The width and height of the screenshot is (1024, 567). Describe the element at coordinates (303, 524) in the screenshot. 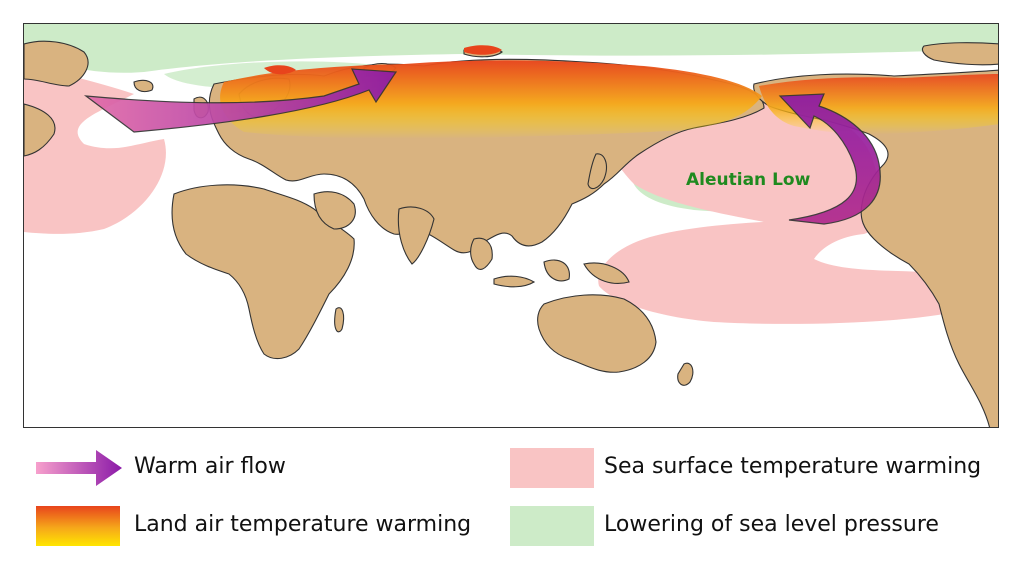

I see `legend-land-warming-label: Land air temperature warming` at that location.